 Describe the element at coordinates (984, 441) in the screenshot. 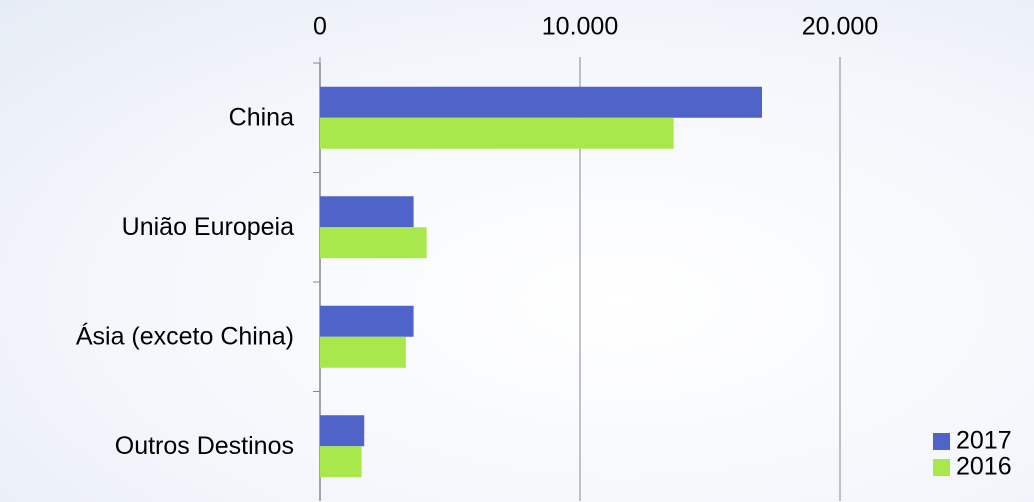

I see `legend-label: 2017` at that location.